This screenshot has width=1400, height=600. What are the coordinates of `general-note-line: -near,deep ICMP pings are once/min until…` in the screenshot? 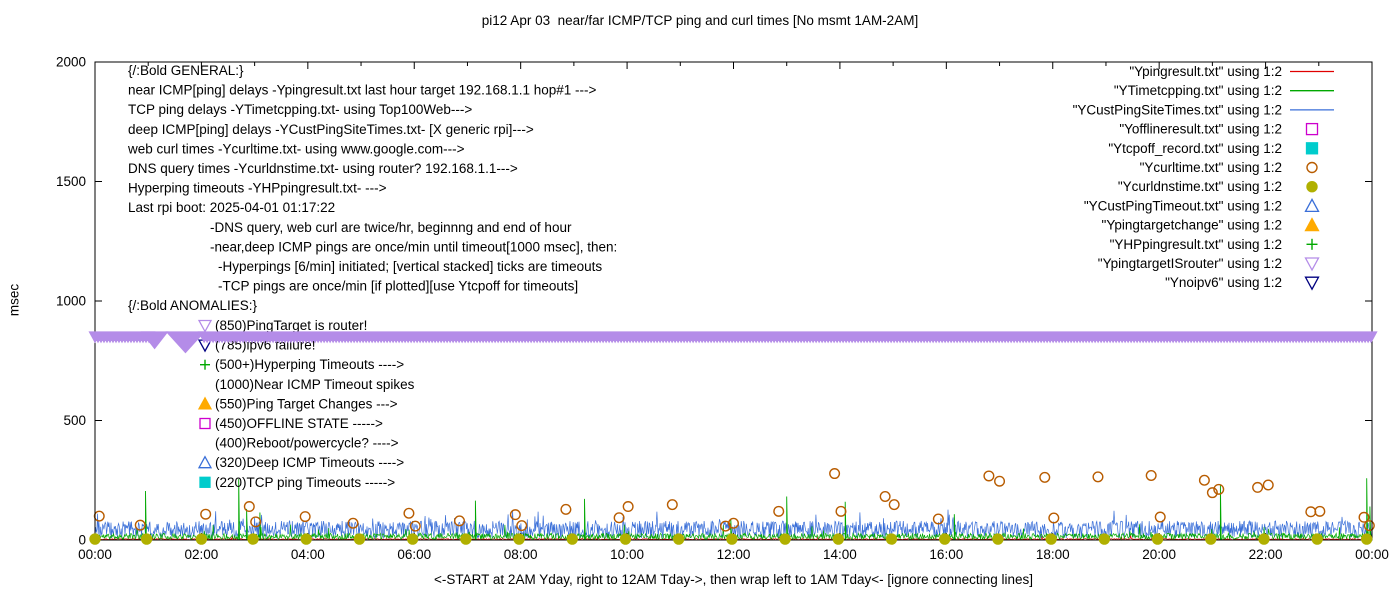 It's located at (413, 246).